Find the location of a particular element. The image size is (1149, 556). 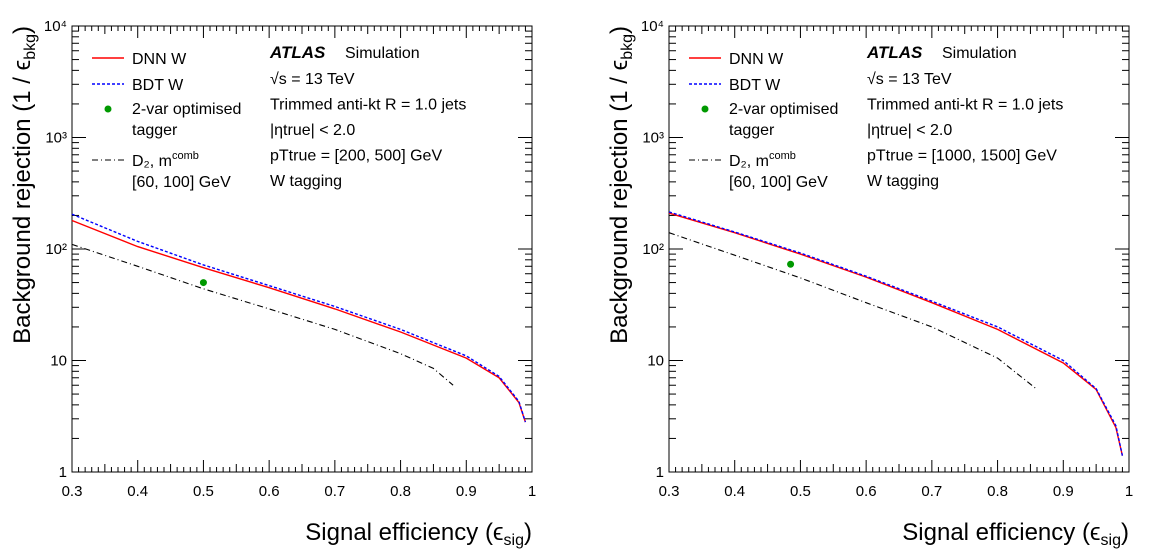

annotation-line: pTtrue = [200, 500] GeV is located at coordinates (356, 156).